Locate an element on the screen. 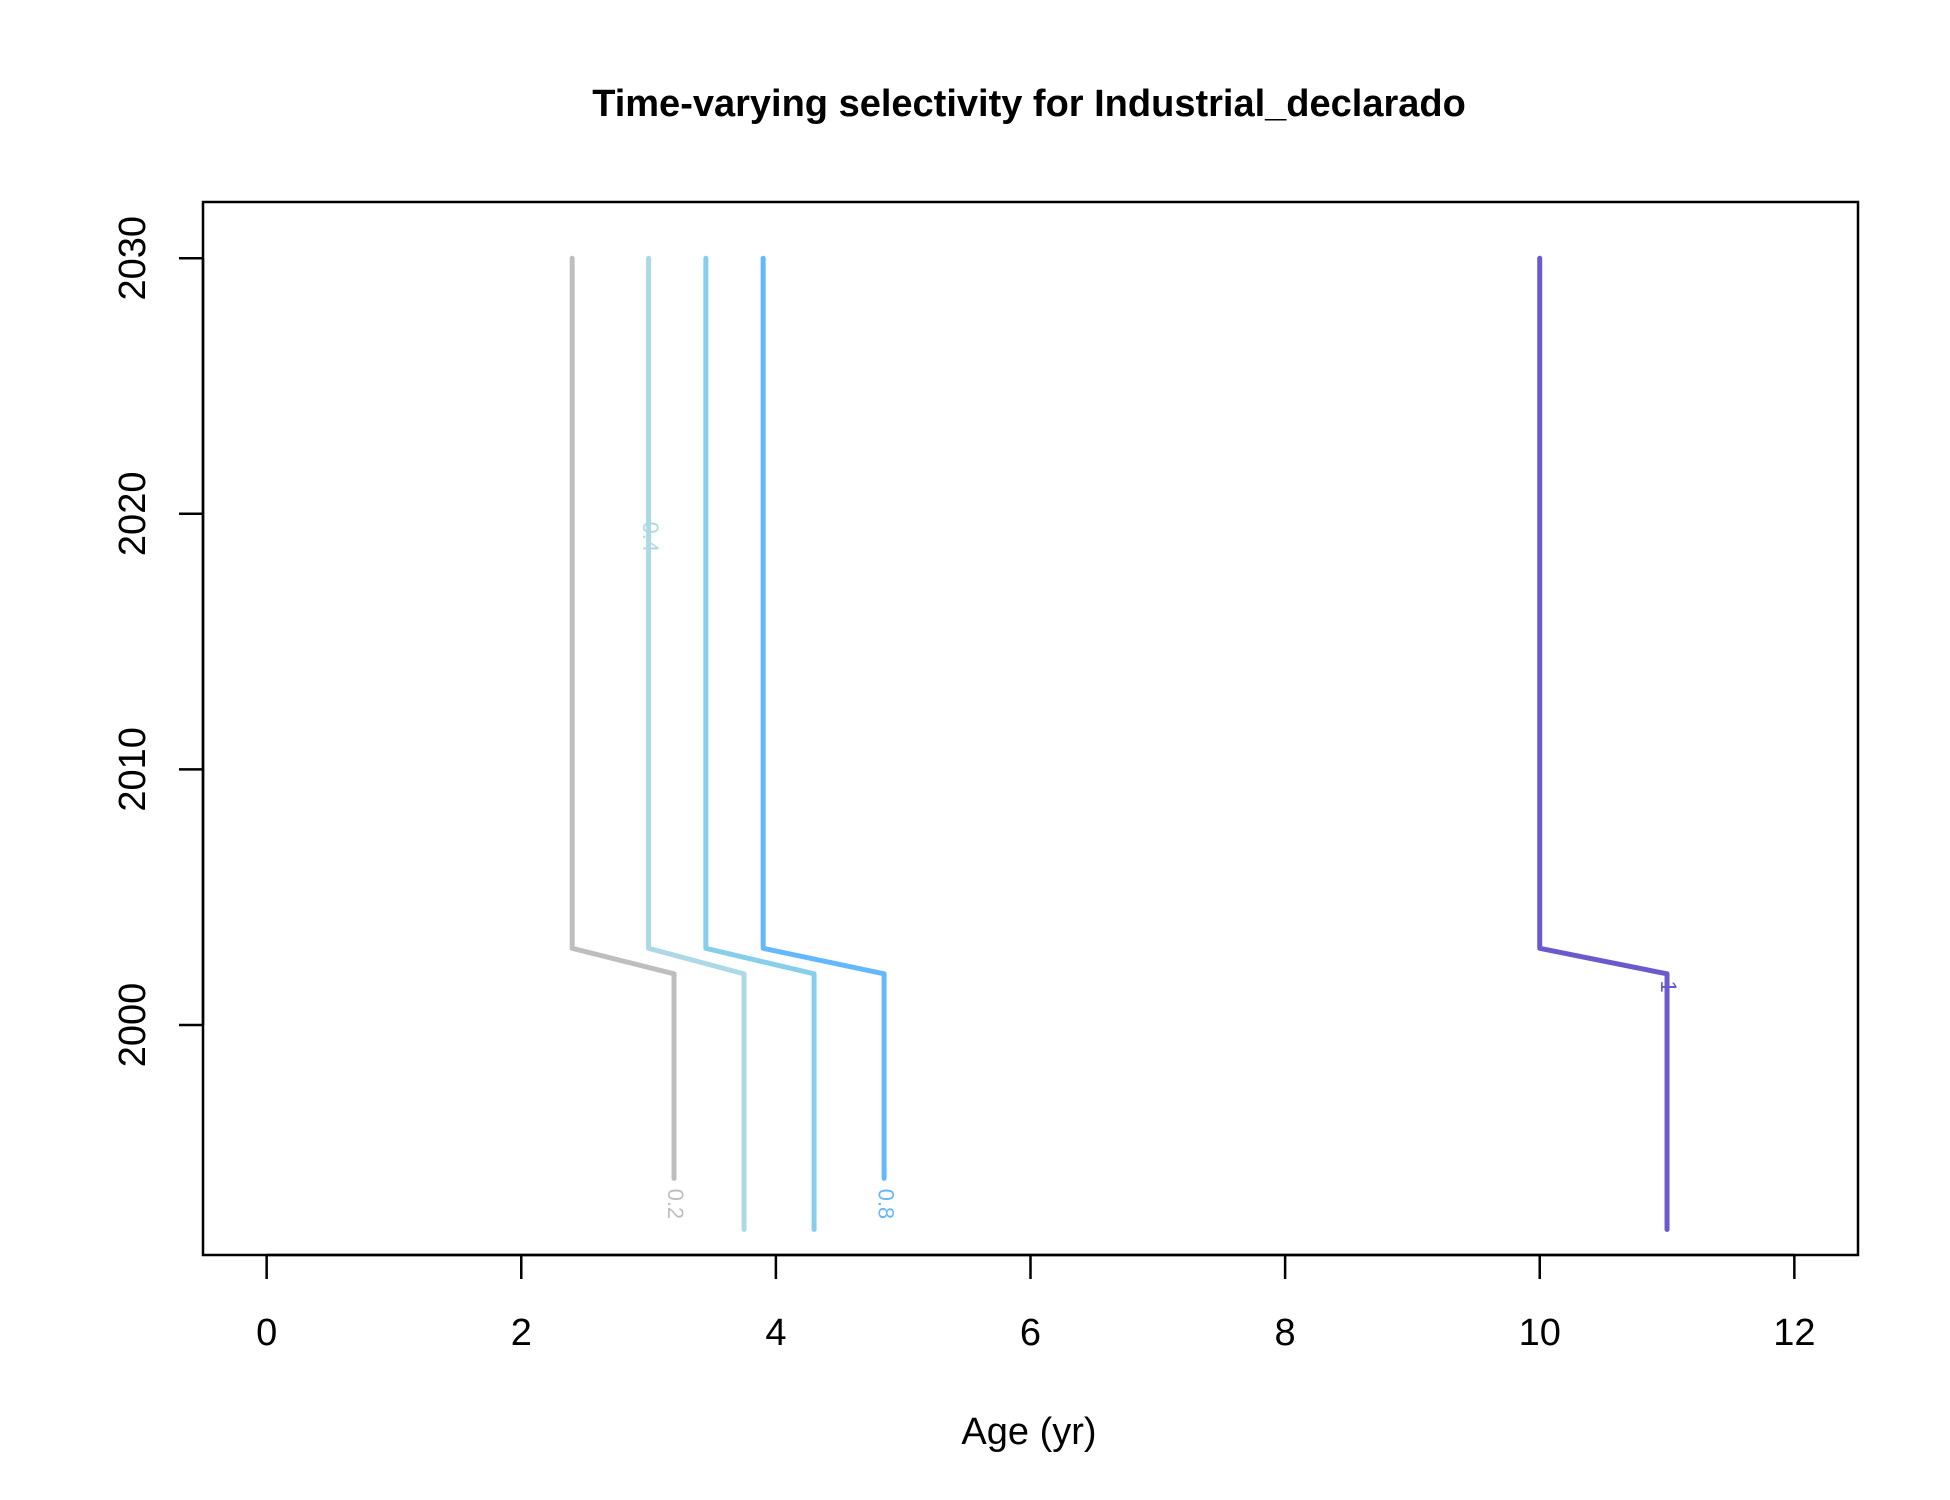 The image size is (1950, 1500). x-tick-label: 0 is located at coordinates (266, 1333).